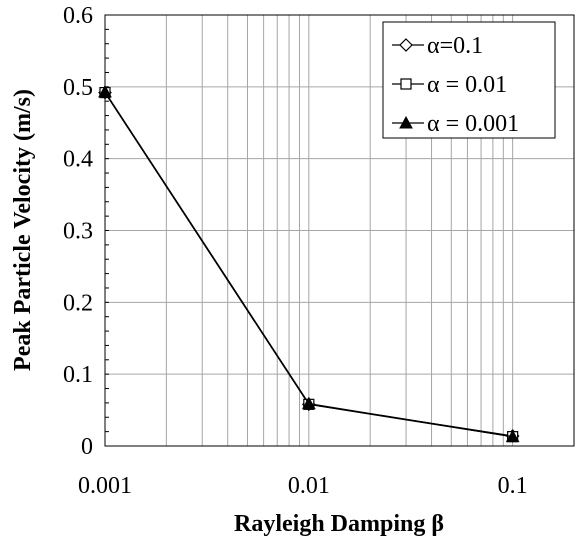 This screenshot has height=543, width=579. I want to click on y-tick-label: 0.4, so click(78, 160).